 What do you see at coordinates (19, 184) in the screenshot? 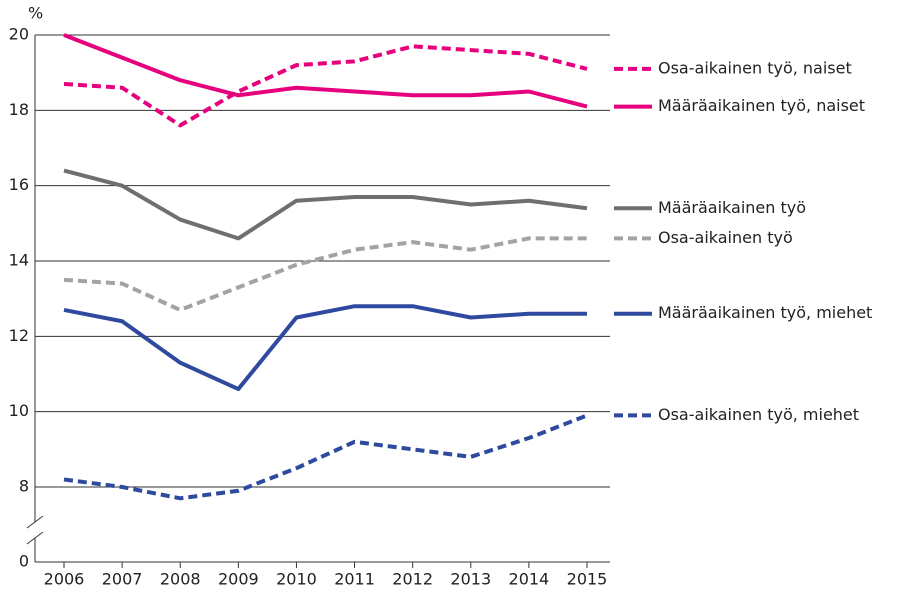
I see `y-tick-label: 16` at bounding box center [19, 184].